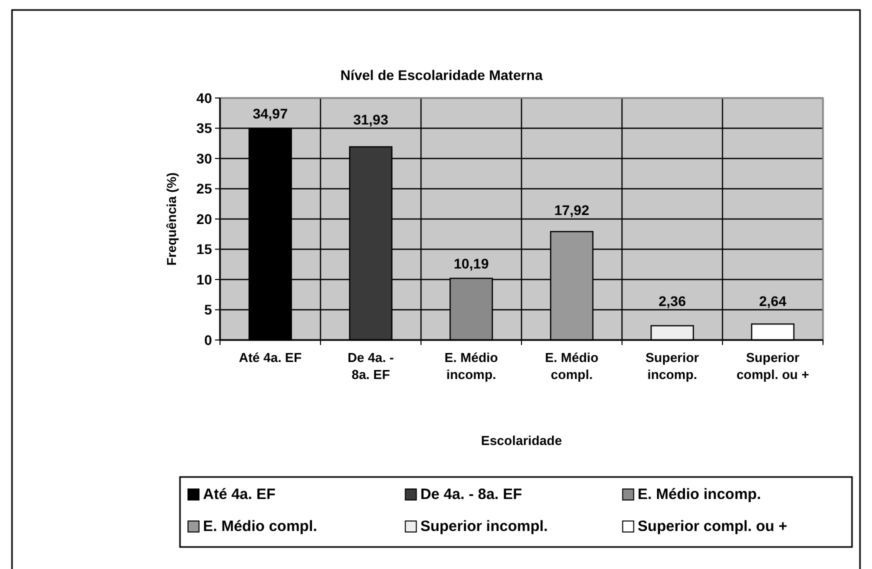  What do you see at coordinates (471, 263) in the screenshot?
I see `data-label: 10,19` at bounding box center [471, 263].